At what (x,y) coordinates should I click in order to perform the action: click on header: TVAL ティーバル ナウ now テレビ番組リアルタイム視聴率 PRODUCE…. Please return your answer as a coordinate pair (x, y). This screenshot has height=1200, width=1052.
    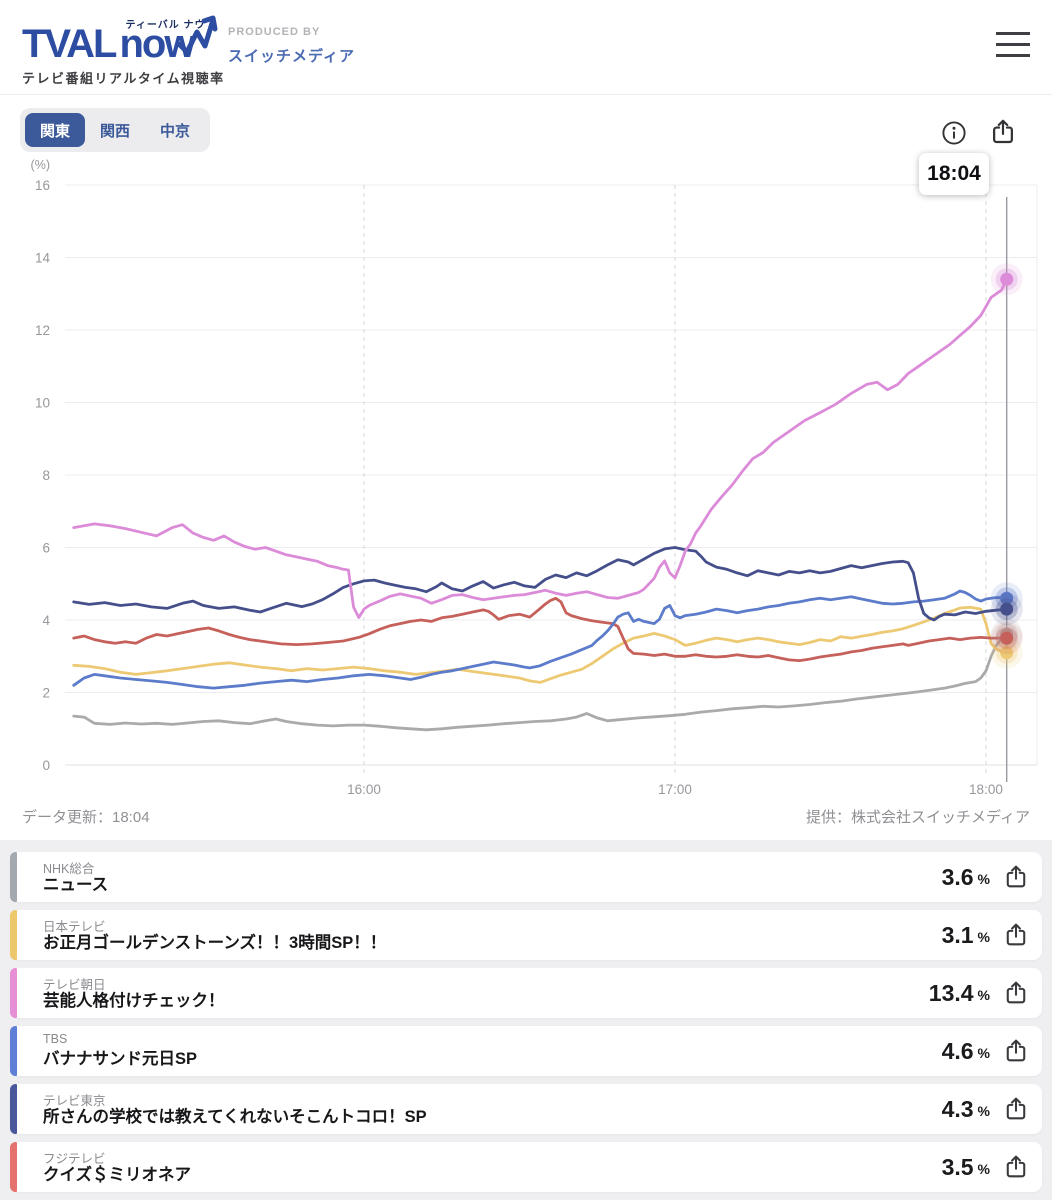
    Looking at the image, I should click on (526, 47).